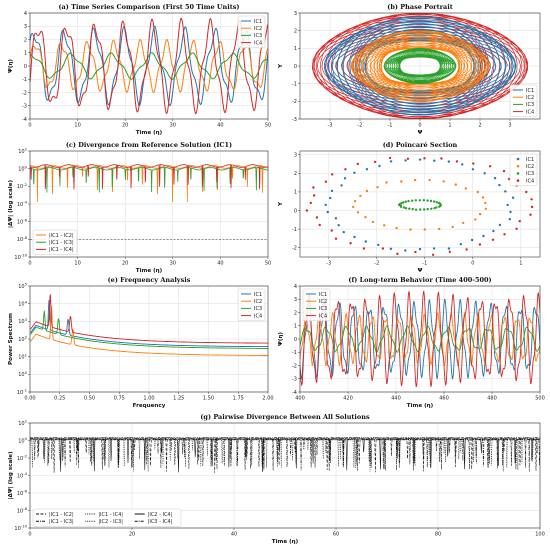  Describe the element at coordinates (25, 14) in the screenshot. I see `y-tick-label: 4` at that location.